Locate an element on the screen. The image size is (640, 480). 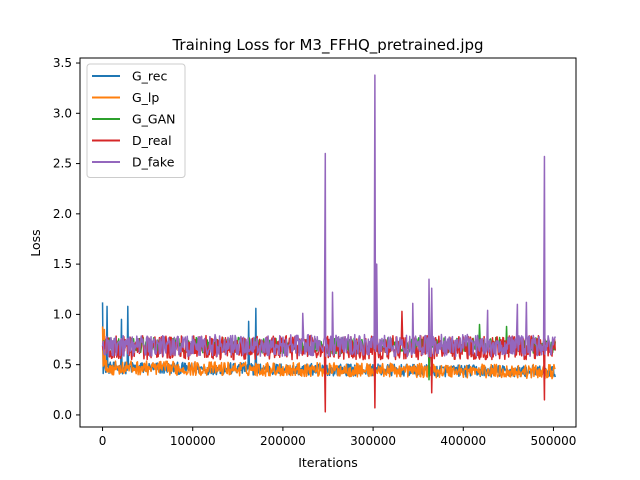
y-tick-label: 1.0 is located at coordinates (62, 314).